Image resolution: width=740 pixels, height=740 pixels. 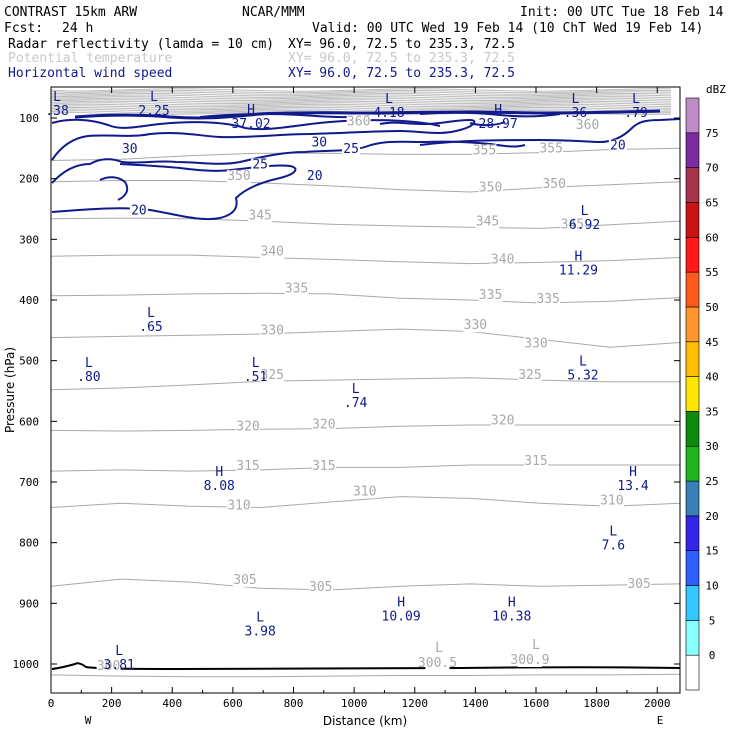 I want to click on colorbar: 0 5 10 15 20 25 30 35 40 45 50 55 60 65 70 75, so click(x=702, y=394).